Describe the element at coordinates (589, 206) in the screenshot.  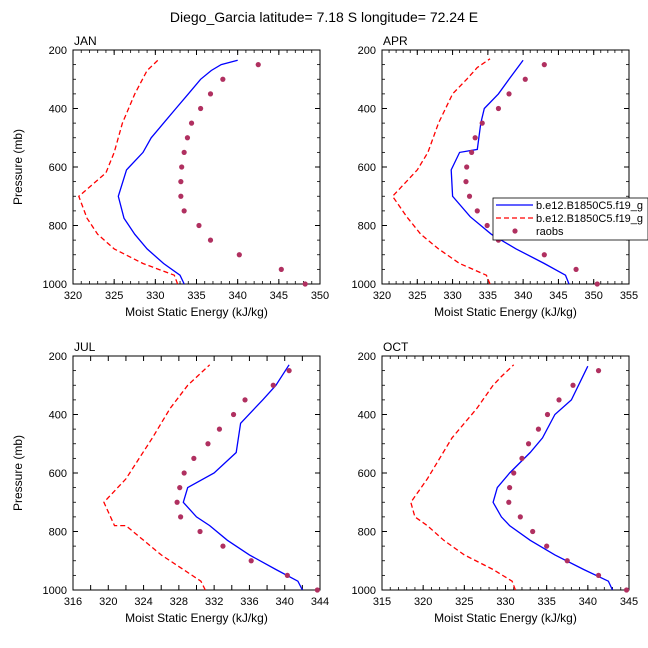
I see `legend-label: b.e12.B1850C5.f19_g` at that location.